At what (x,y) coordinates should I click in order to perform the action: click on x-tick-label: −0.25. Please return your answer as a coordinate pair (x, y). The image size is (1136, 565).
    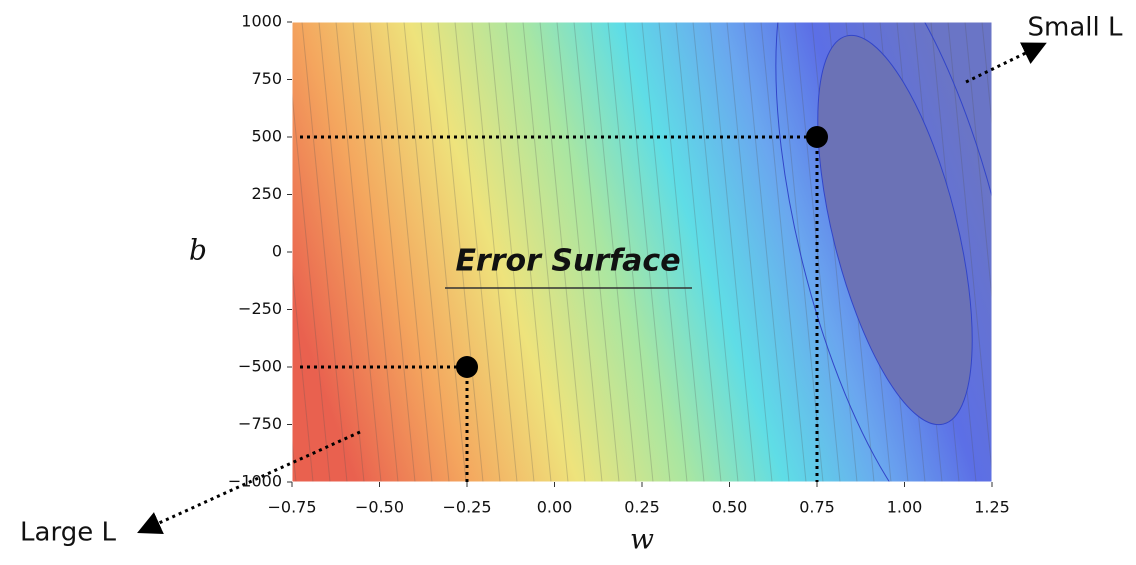
    Looking at the image, I should click on (466, 507).